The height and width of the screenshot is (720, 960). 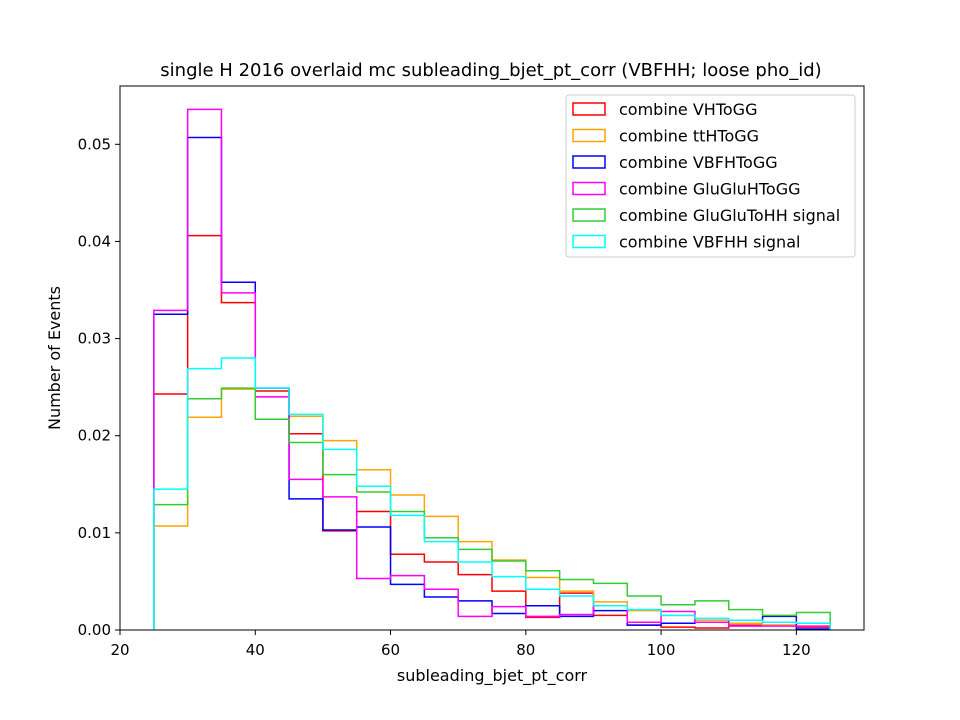 What do you see at coordinates (460, 644) in the screenshot?
I see `x-axis: 20 40 60 80 100 120` at bounding box center [460, 644].